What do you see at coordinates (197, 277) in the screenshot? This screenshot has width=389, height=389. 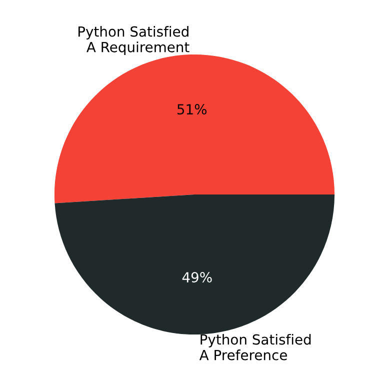 I see `data-label: 49%` at bounding box center [197, 277].